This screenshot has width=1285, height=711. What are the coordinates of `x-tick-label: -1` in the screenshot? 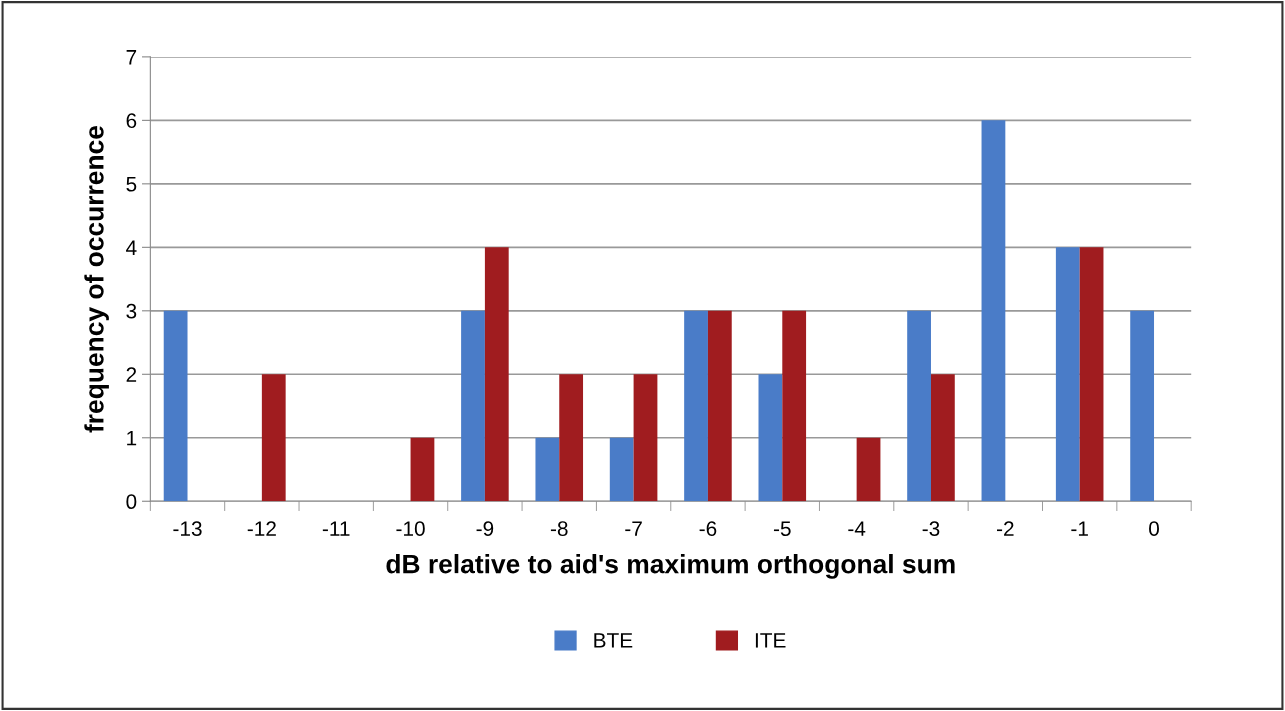 It's located at (1079, 528).